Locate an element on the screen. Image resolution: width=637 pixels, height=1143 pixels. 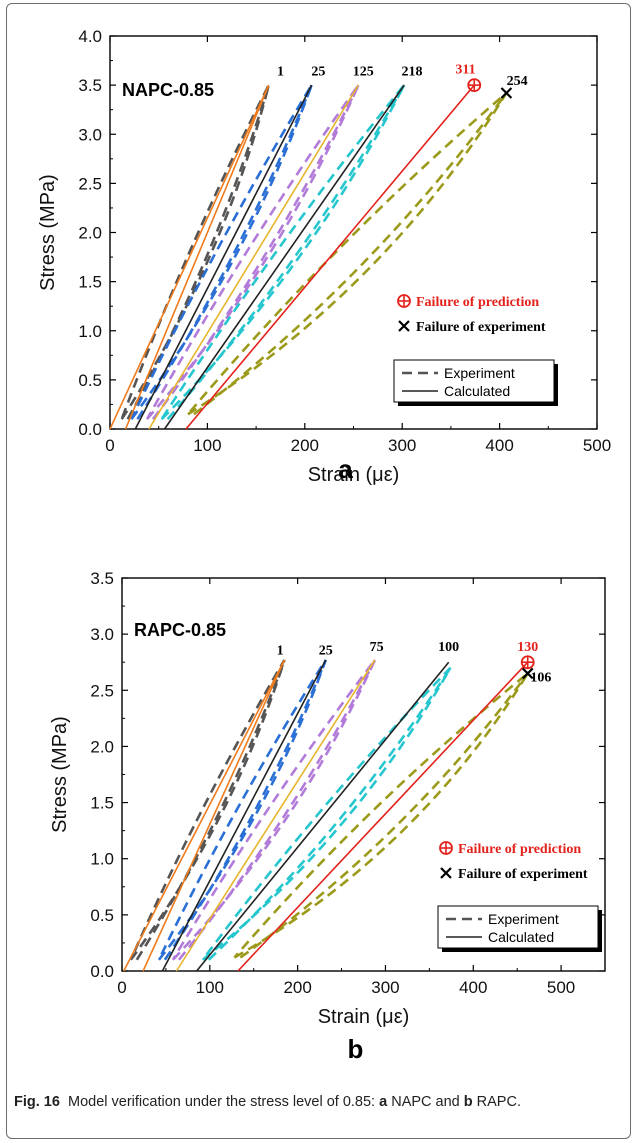
y-tick-label: 4.0 is located at coordinates (90, 36).